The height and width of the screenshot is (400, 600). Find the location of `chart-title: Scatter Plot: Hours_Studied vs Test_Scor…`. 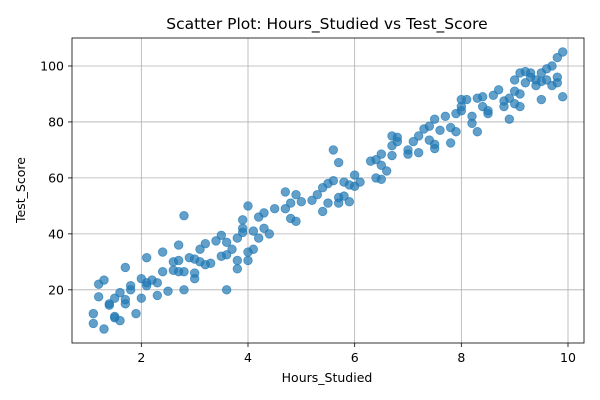

chart-title: Scatter Plot: Hours_Studied vs Test_Scor… is located at coordinates (326, 24).